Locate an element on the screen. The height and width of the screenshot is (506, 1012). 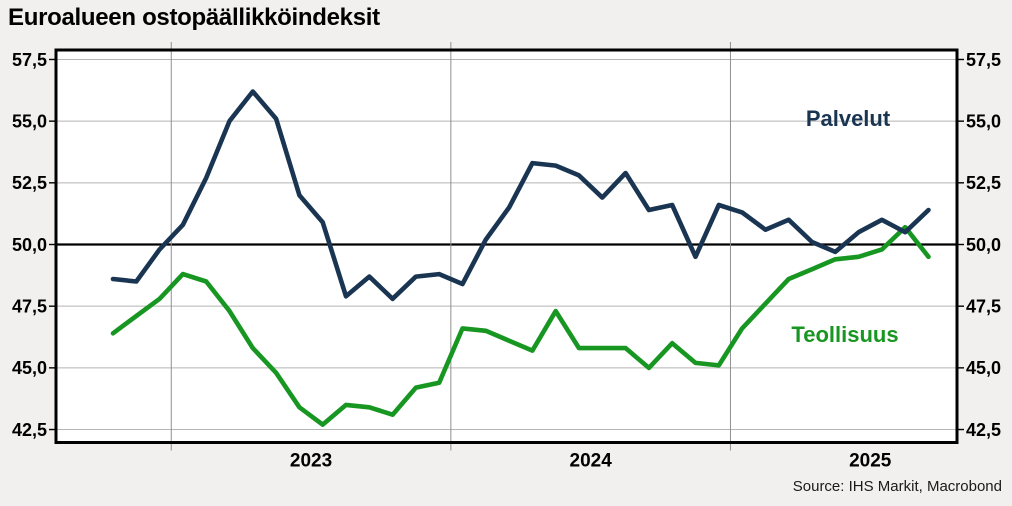
y-axis-label-right: 42,5 is located at coordinates (983, 430).